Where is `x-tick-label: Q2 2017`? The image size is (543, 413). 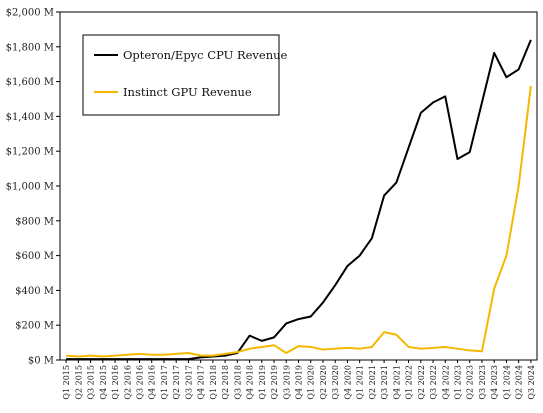 x-tick-label: Q2 2017 is located at coordinates (176, 382).